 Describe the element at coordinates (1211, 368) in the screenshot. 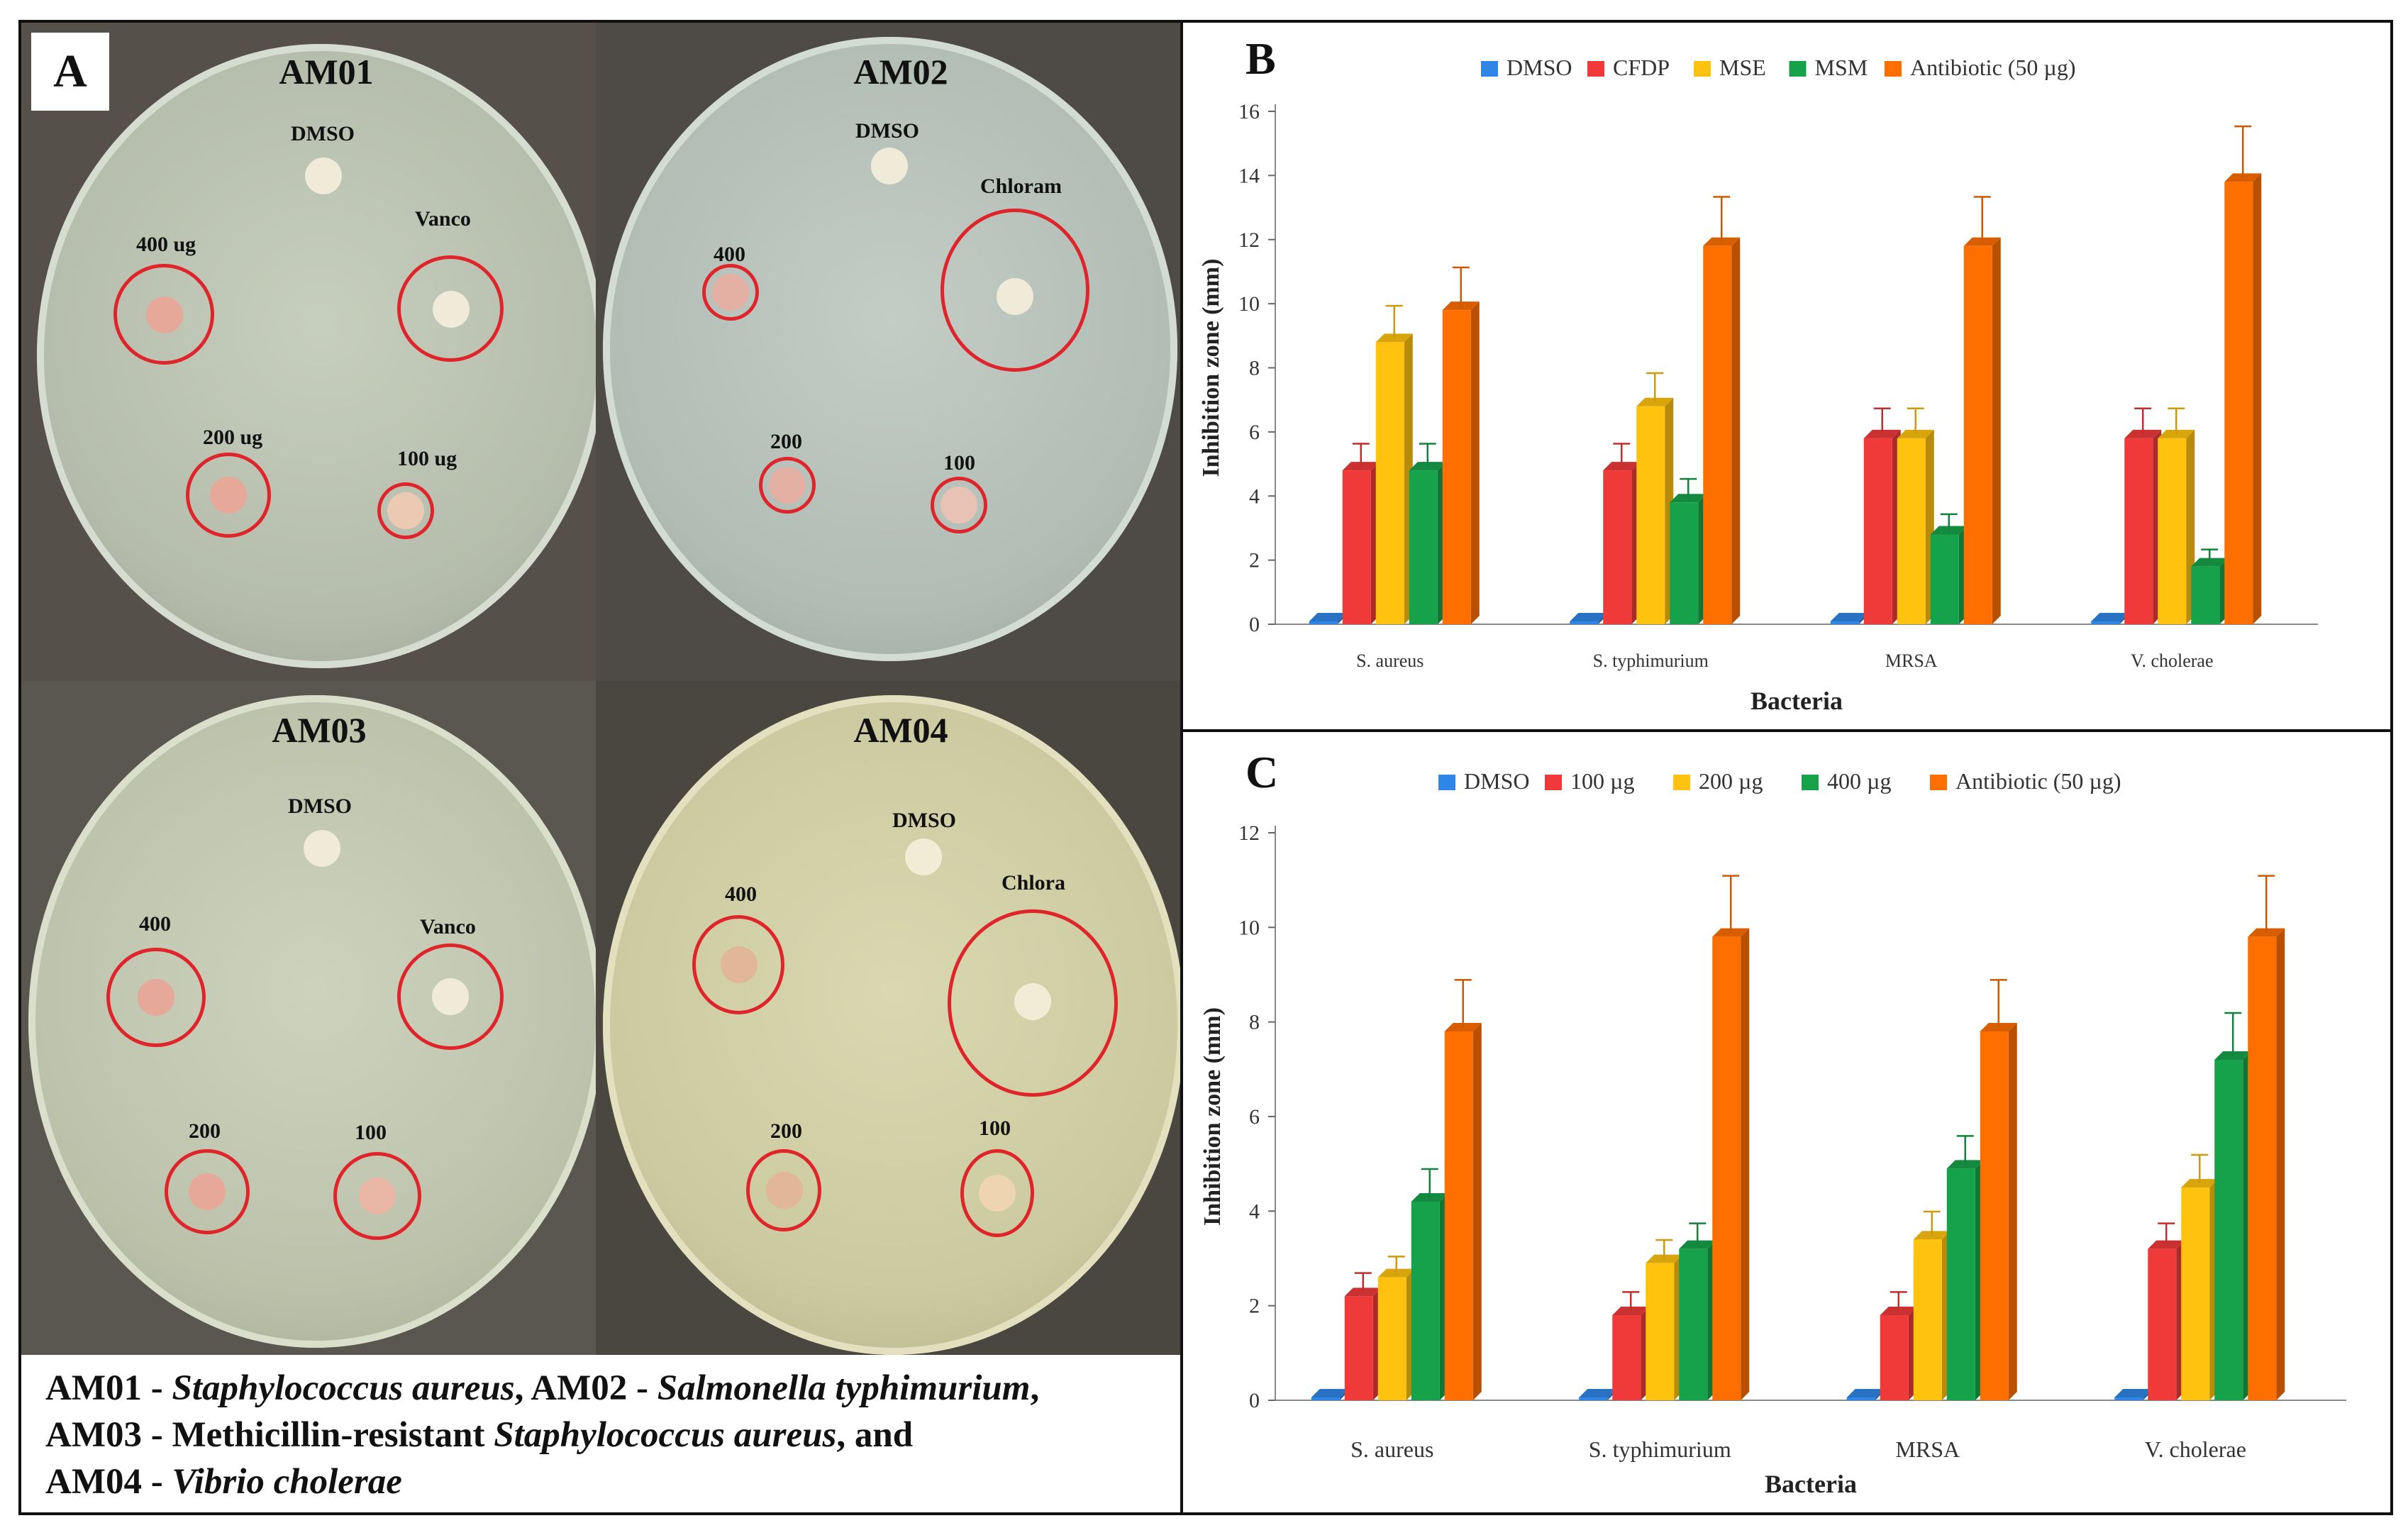

I see `y-axis-label: Inhibition zone (mm)` at that location.